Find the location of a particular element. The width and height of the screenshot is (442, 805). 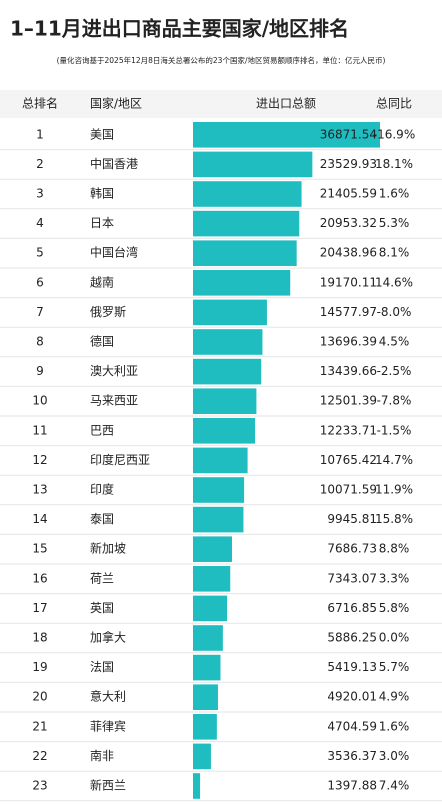

rank: 15 is located at coordinates (39, 549).